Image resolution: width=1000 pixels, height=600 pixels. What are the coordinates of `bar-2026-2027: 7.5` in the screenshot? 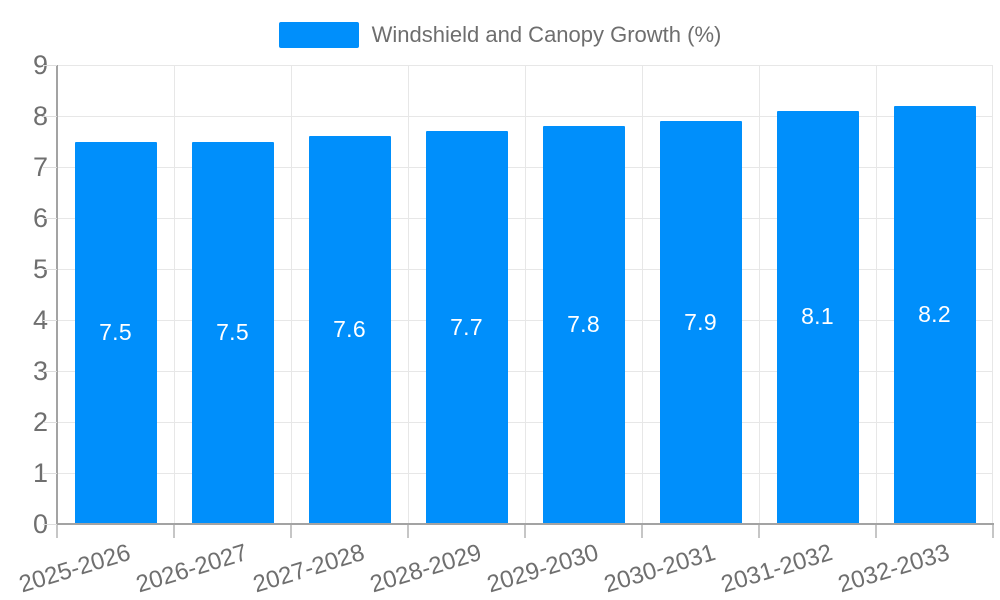 It's located at (232, 332).